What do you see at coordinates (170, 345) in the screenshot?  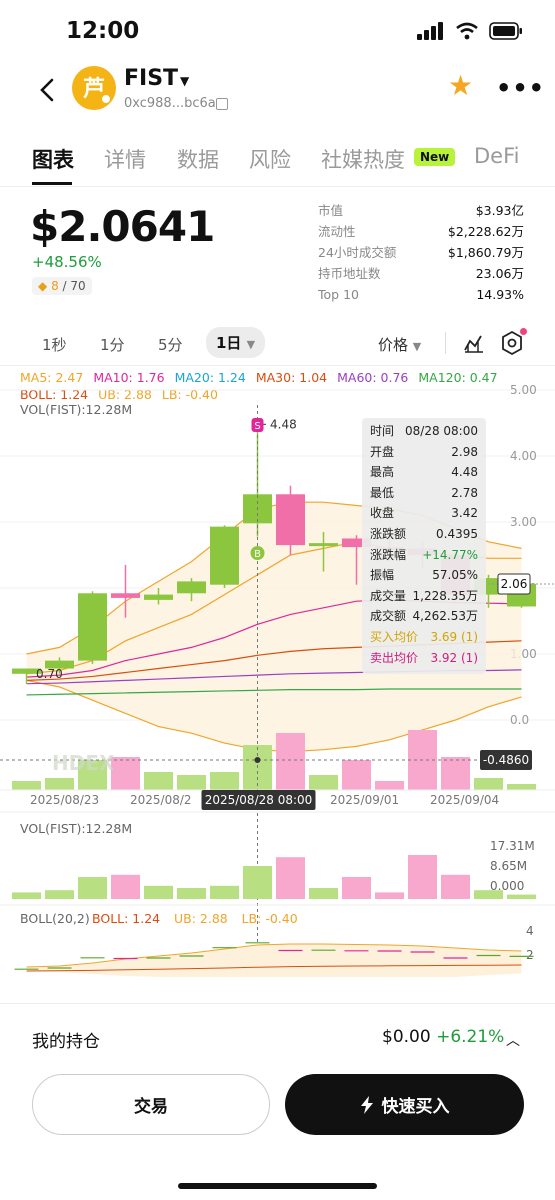 I see `interval-5m: 5分` at bounding box center [170, 345].